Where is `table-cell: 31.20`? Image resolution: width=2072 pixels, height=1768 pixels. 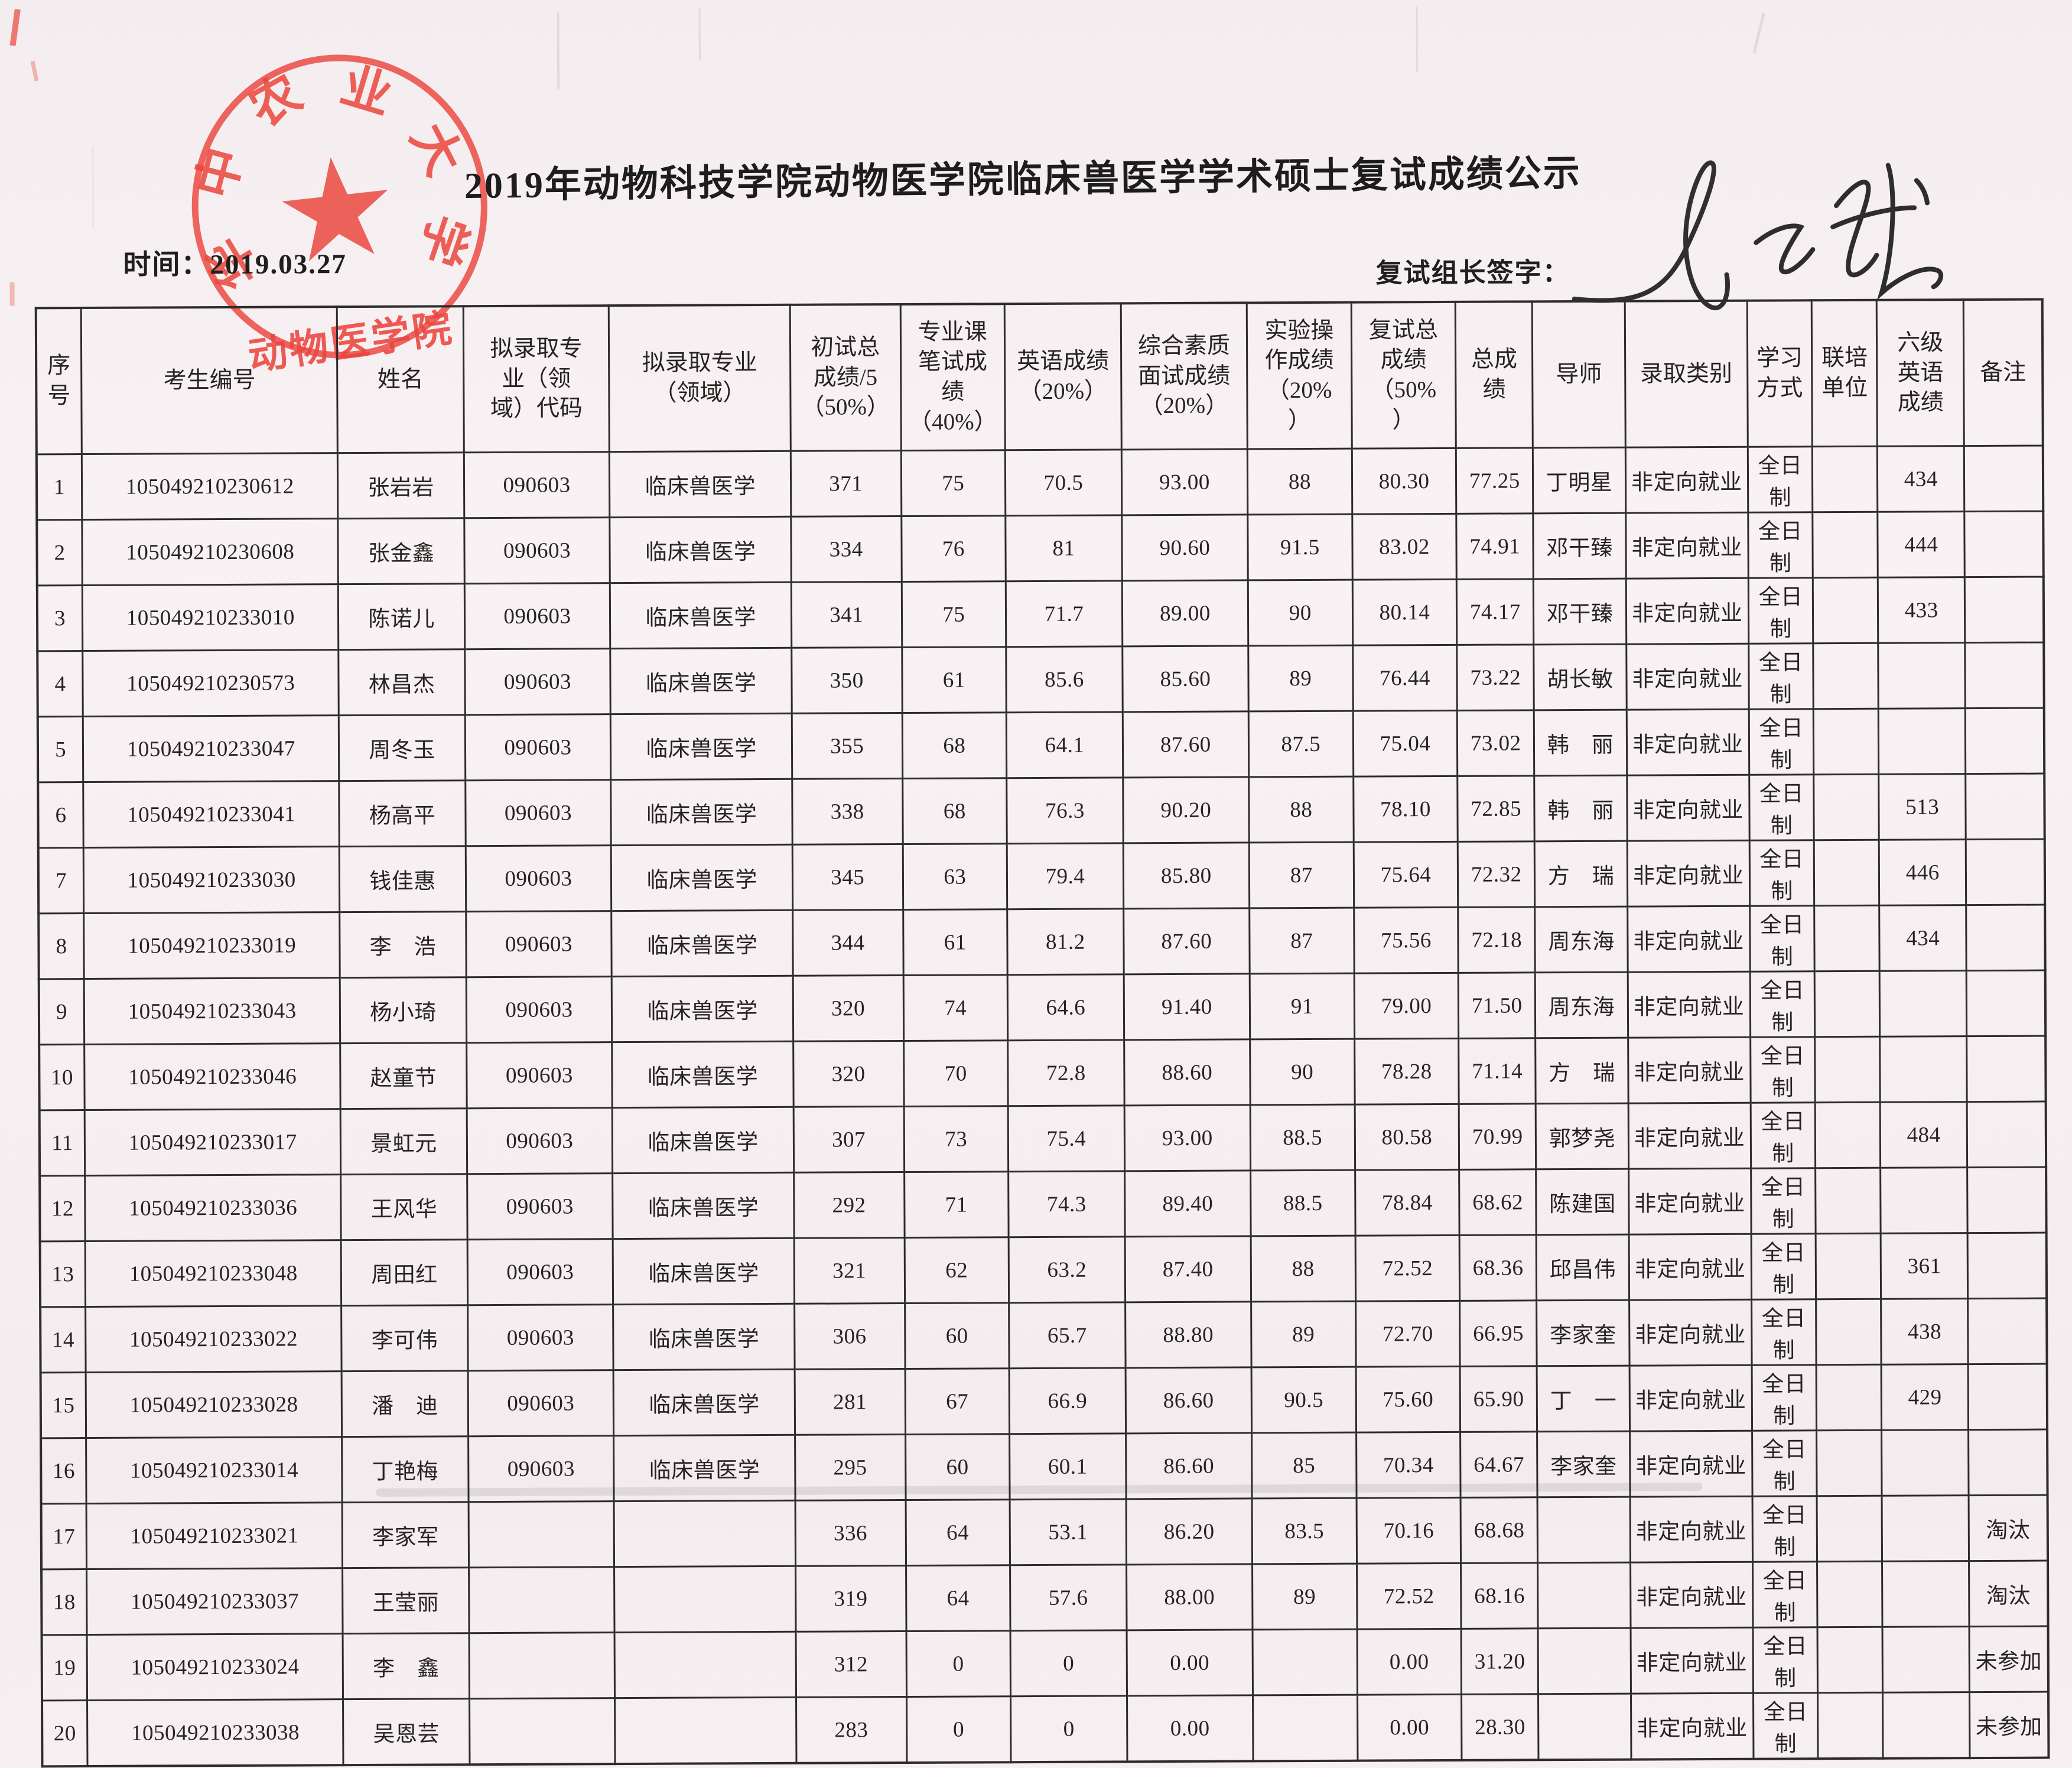
table-cell: 31.20 is located at coordinates (1499, 1662).